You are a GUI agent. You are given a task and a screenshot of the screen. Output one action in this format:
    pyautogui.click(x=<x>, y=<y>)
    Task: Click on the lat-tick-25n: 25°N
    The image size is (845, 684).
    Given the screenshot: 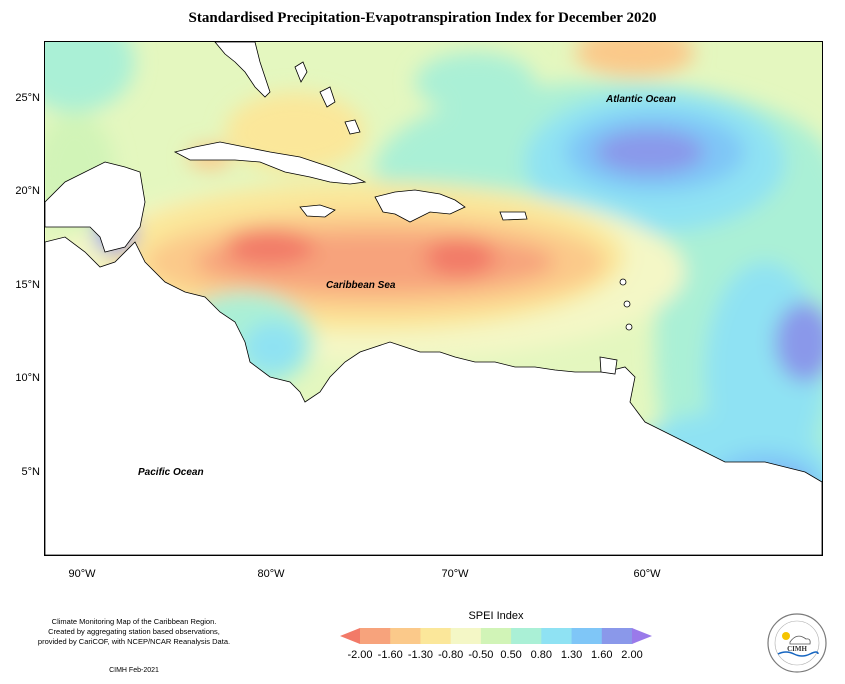 What is the action you would take?
    pyautogui.click(x=27, y=98)
    